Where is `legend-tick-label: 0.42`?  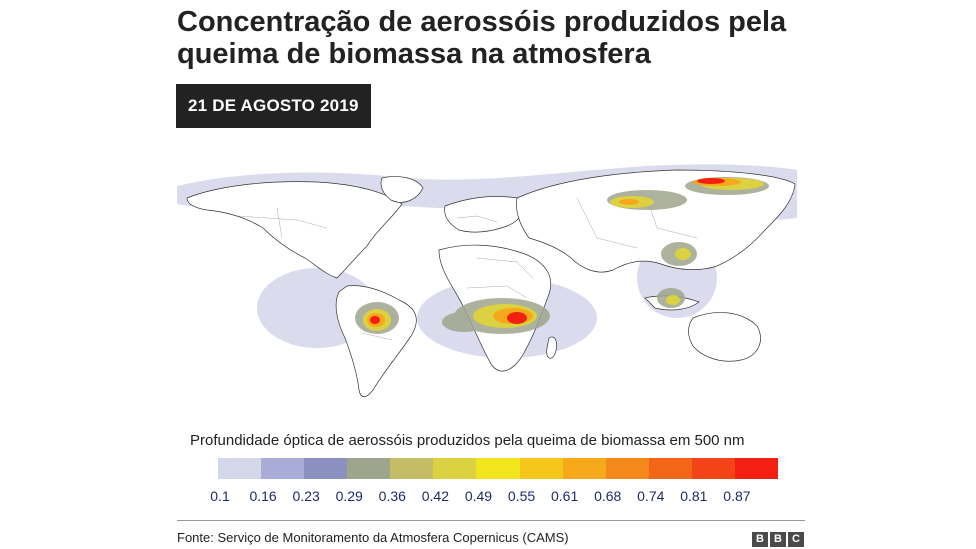
legend-tick-label: 0.42 is located at coordinates (435, 496).